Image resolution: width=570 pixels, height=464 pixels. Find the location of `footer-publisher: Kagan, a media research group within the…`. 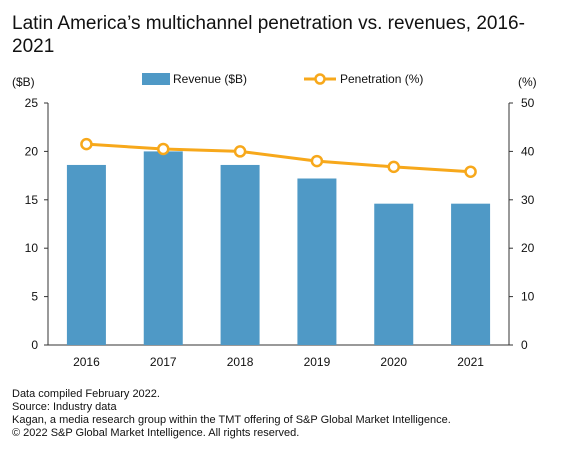

footer-publisher: Kagan, a media research group within the… is located at coordinates (231, 420).